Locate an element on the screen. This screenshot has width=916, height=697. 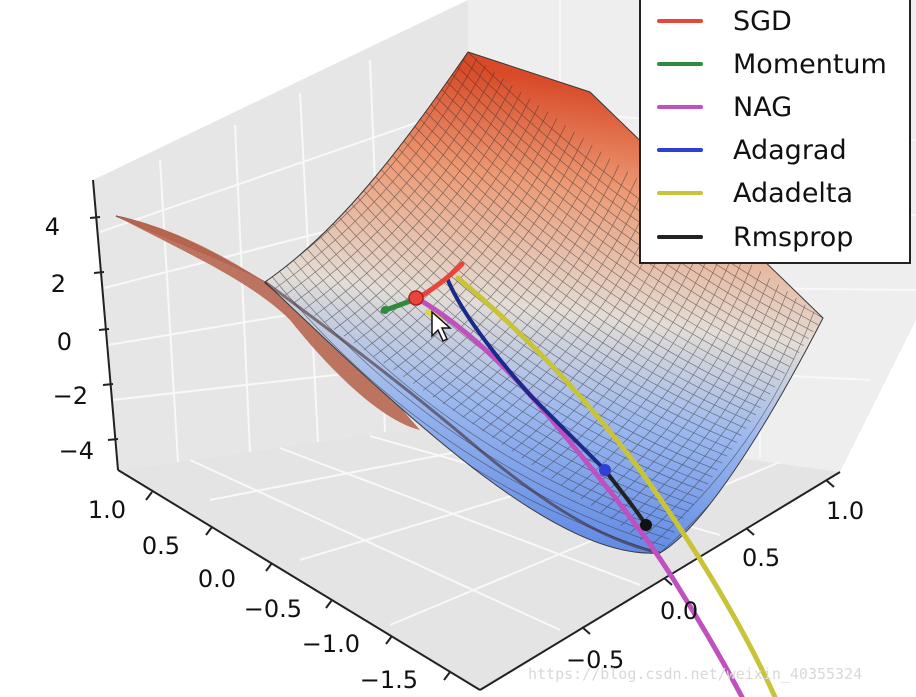
surface-left-band is located at coordinates (268, 323).